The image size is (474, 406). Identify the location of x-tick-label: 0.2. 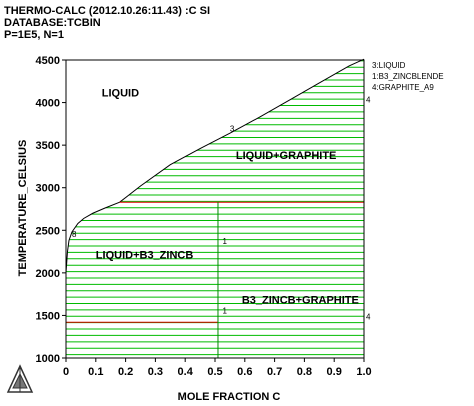
(125, 372).